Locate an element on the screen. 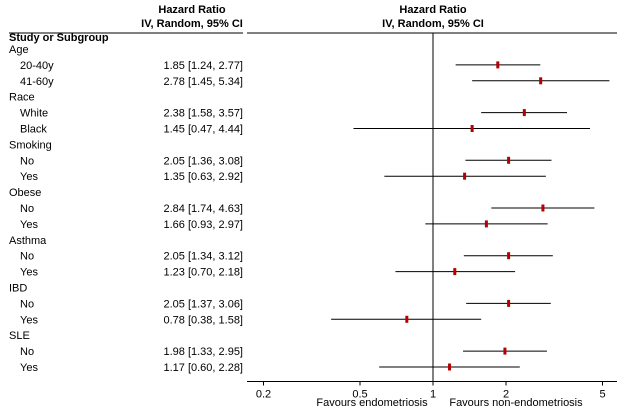  hazard-ratio-ci-text: 2.05 [1.34, 3.12] is located at coordinates (203, 257).